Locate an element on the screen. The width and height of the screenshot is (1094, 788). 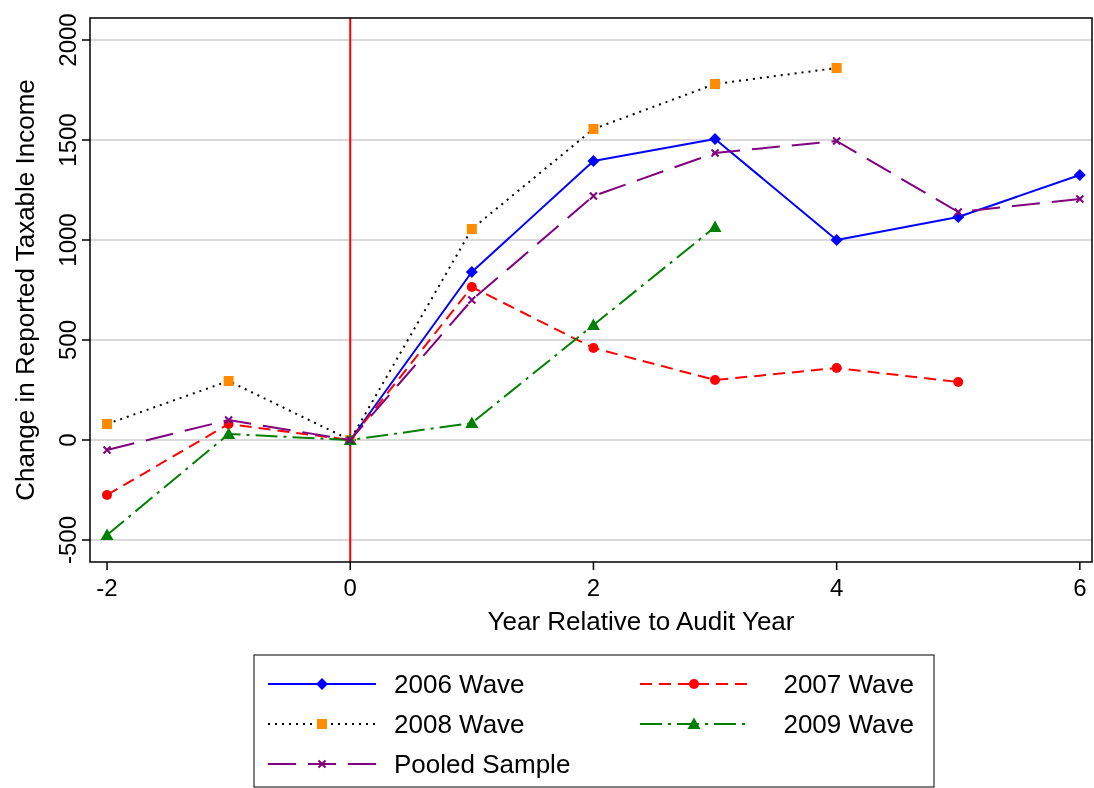
x-tick-label: 2 is located at coordinates (593, 587).